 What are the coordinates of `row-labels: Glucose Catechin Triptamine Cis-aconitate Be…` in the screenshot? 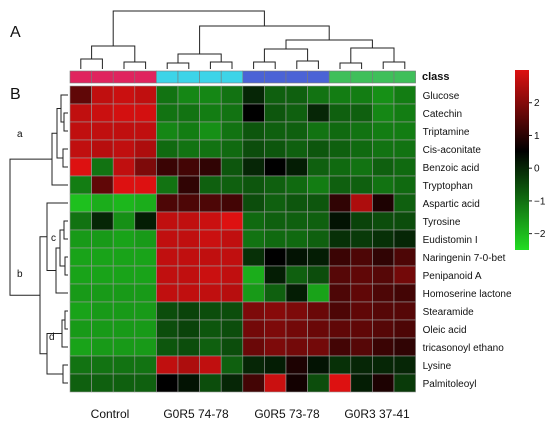 It's located at (467, 240).